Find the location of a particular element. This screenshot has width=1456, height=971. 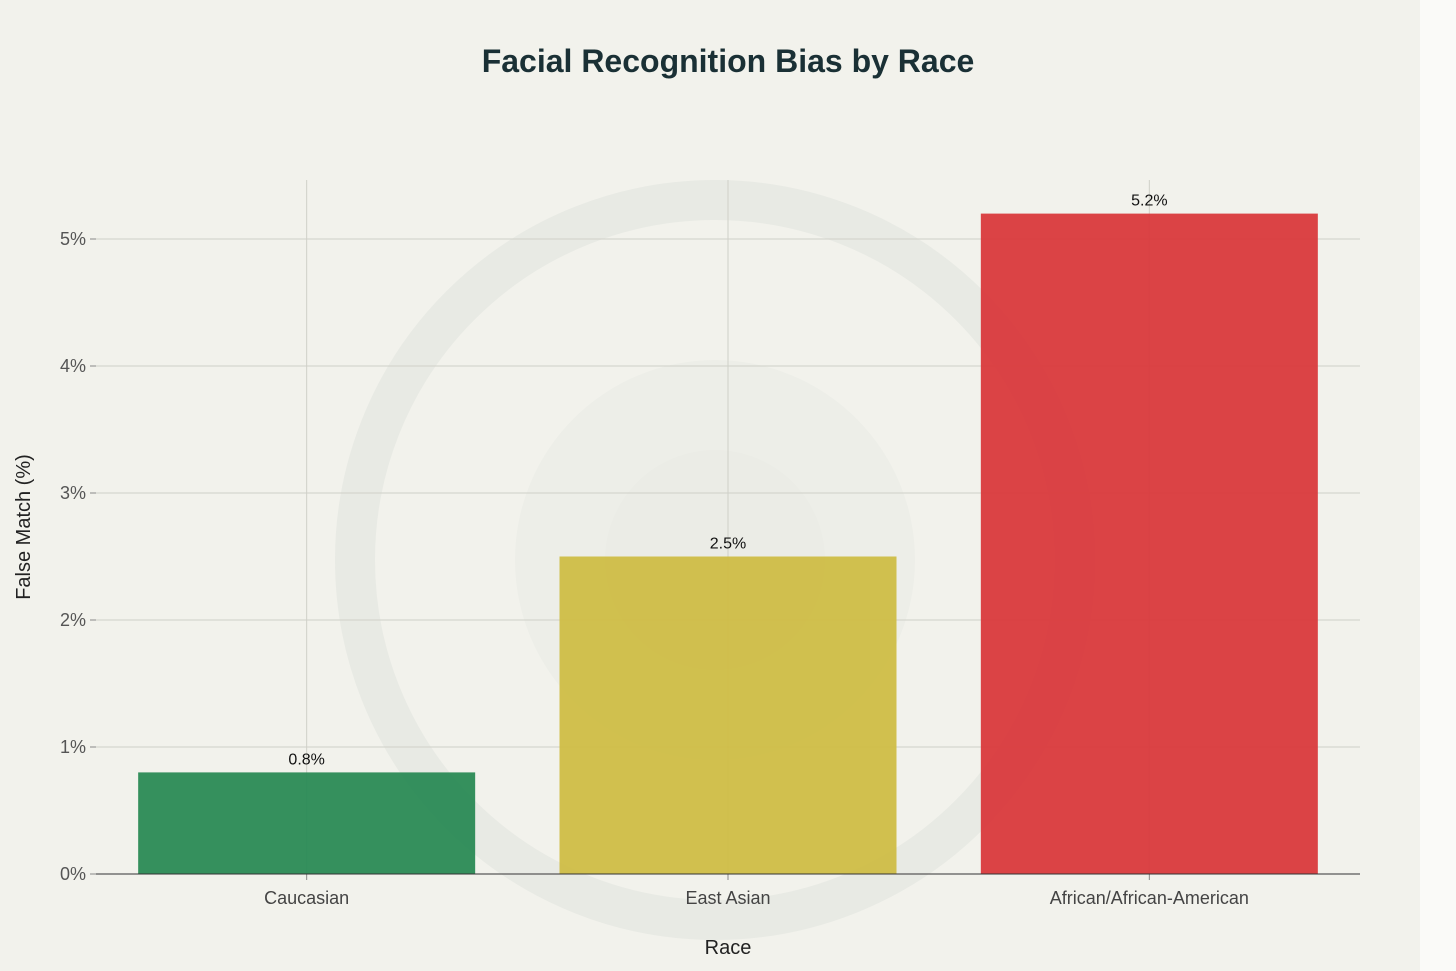

x-tick-label: East Asian is located at coordinates (727, 898).